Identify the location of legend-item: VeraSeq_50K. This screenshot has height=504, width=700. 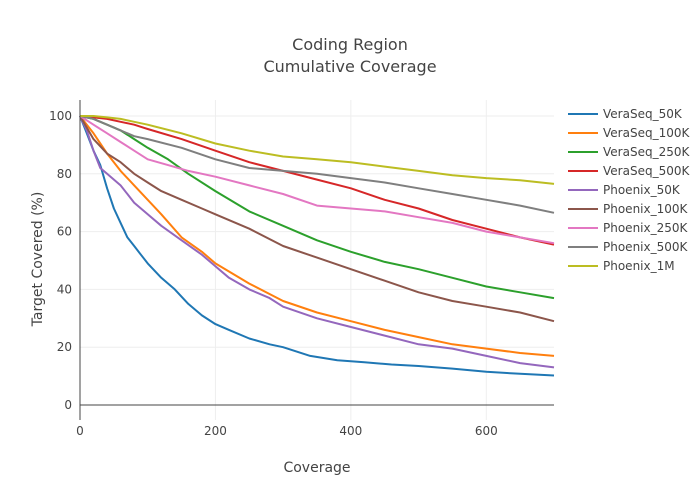
(625, 114).